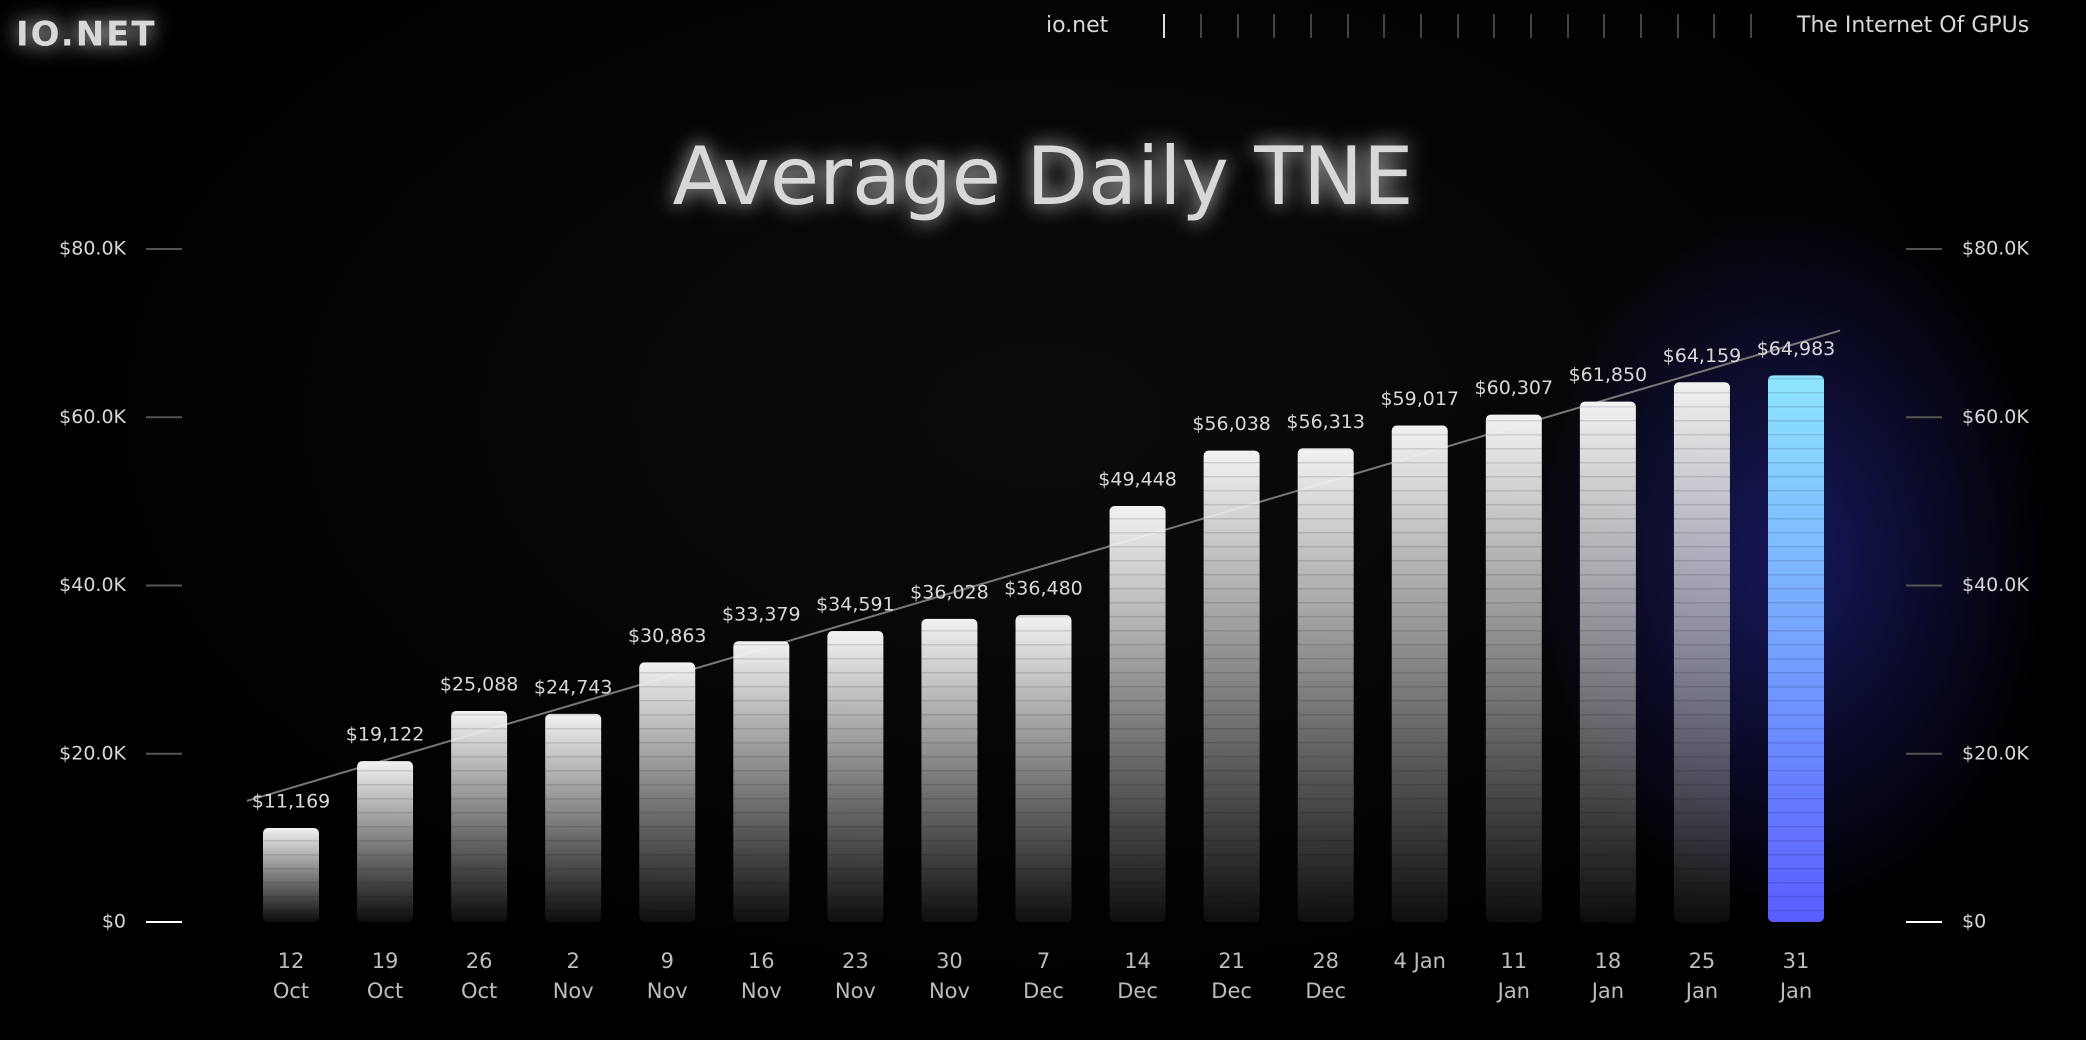  What do you see at coordinates (1325, 422) in the screenshot?
I see `value-label: $56,313` at bounding box center [1325, 422].